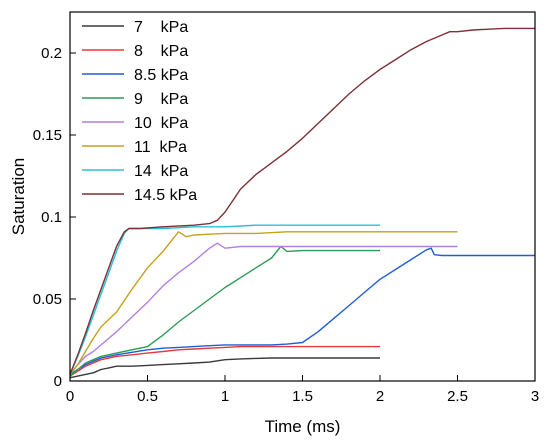 This screenshot has height=444, width=550. What do you see at coordinates (147, 396) in the screenshot?
I see `x-tick-label: 0.5` at bounding box center [147, 396].